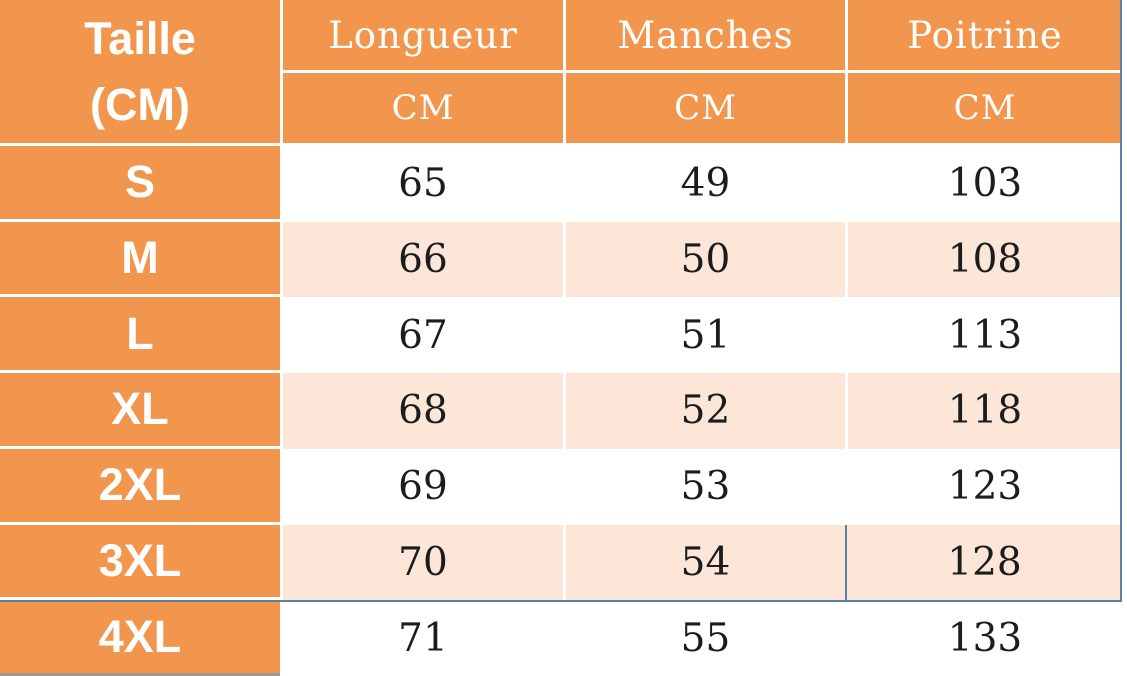  I want to click on longueur-cell: 67, so click(421, 335).